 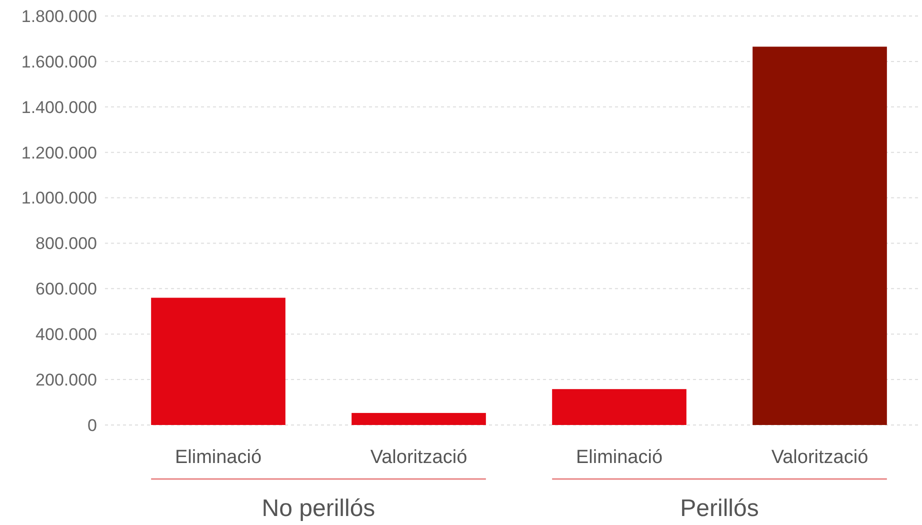 I want to click on y-tick-label: 600.000, so click(x=66, y=289).